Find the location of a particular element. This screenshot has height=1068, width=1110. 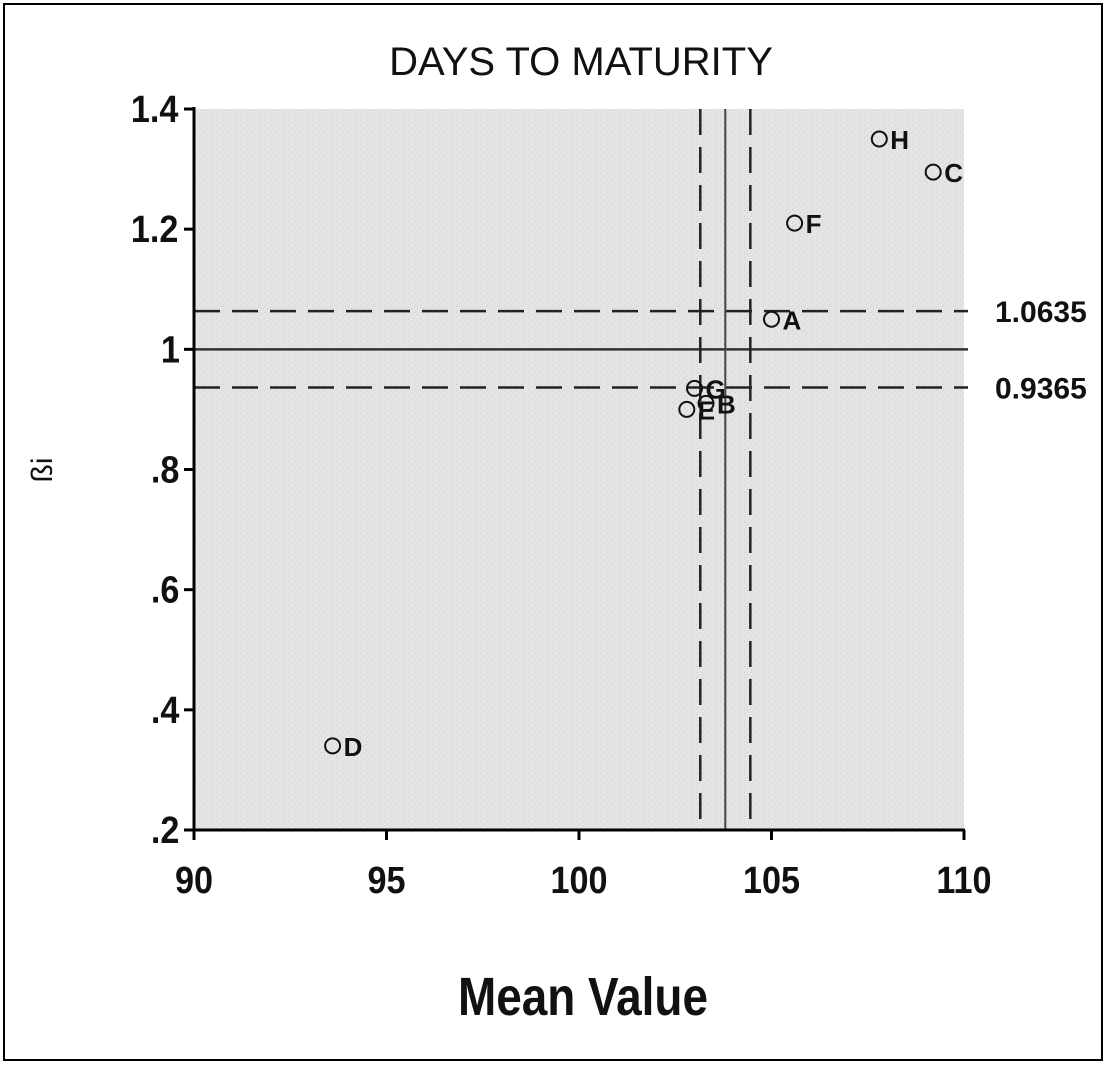

x-tick-label: 105 is located at coordinates (771, 879).